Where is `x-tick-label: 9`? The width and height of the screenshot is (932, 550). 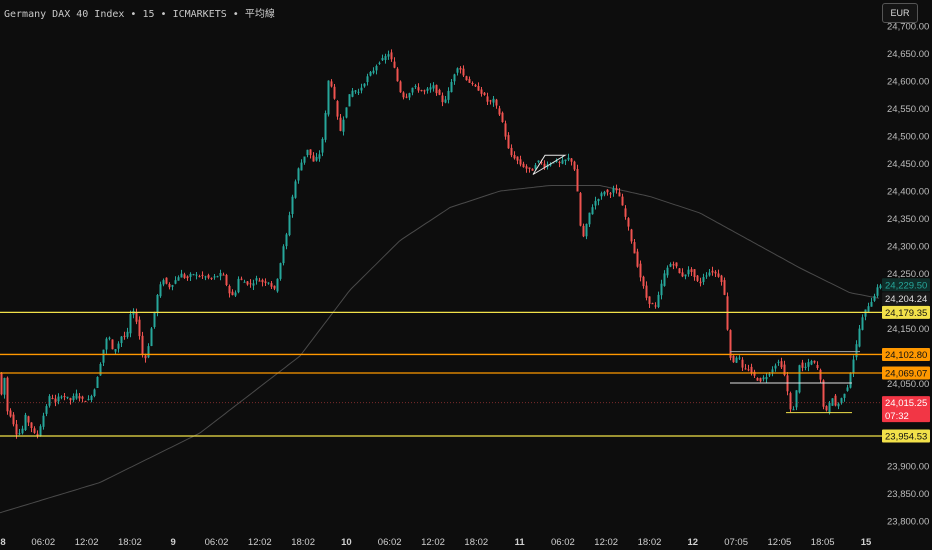 x-tick-label: 9 is located at coordinates (173, 542).